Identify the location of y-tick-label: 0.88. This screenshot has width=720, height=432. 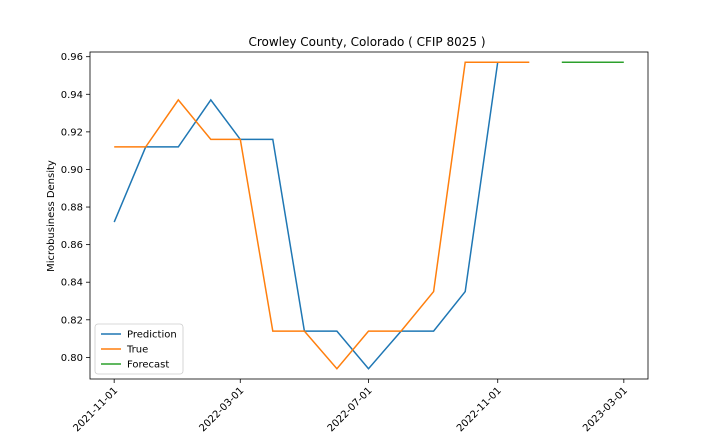
(72, 208).